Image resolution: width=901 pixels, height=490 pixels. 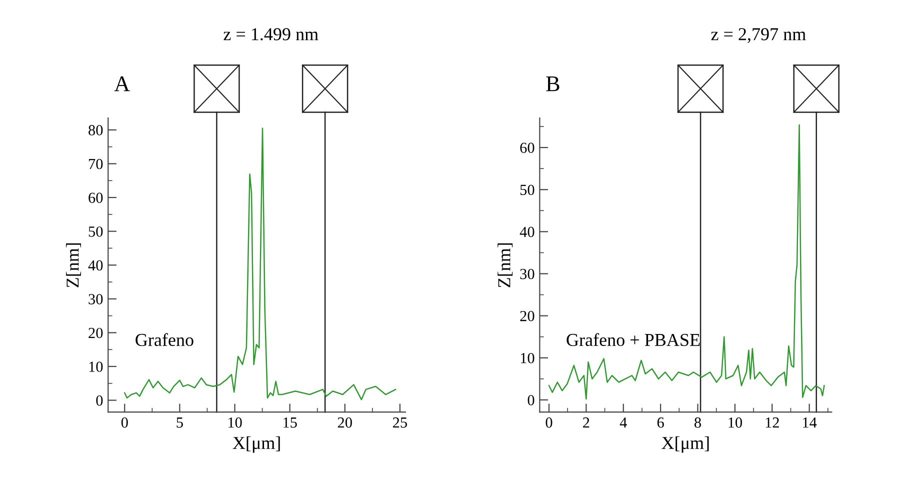 I want to click on chart-title: B, so click(x=553, y=84).